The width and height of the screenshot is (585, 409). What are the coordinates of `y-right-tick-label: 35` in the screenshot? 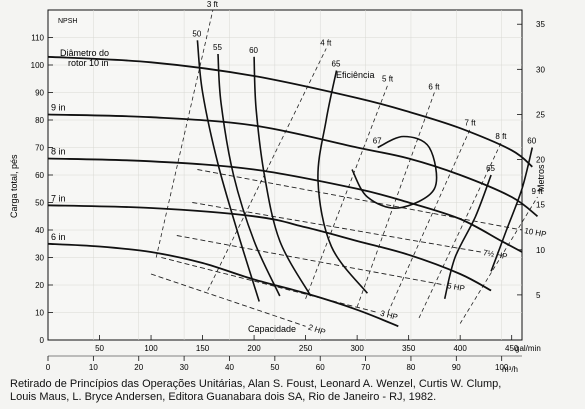 It's located at (540, 24).